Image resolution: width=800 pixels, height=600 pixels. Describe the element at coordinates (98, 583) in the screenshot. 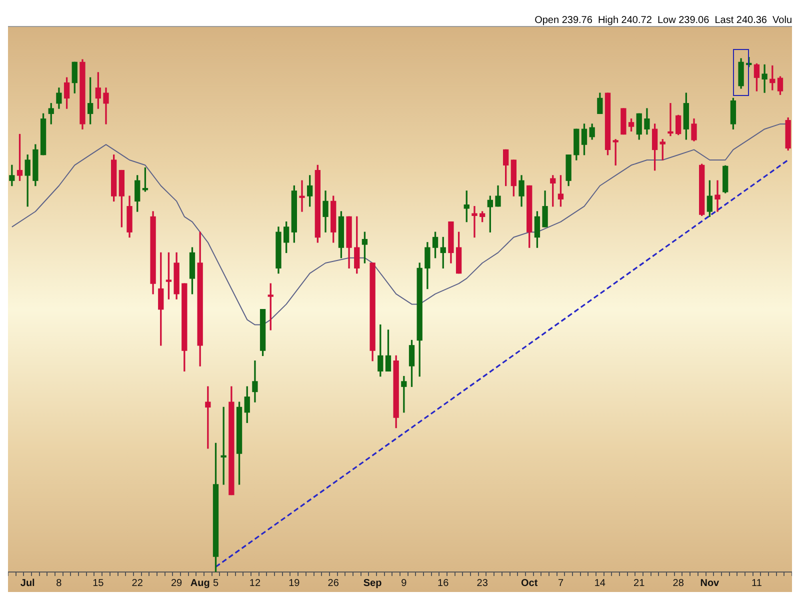

I see `x-tick-label: 15` at that location.